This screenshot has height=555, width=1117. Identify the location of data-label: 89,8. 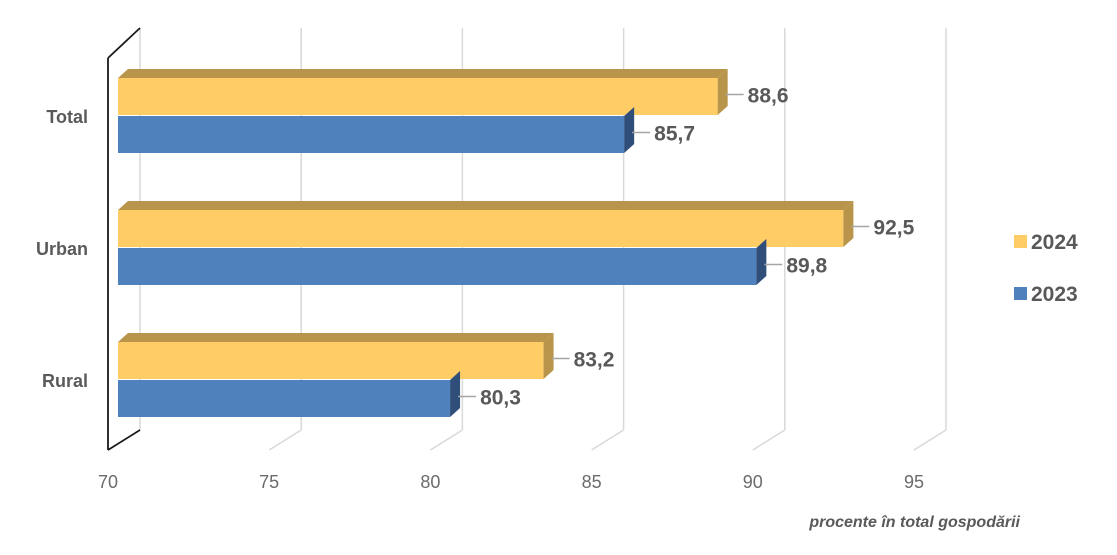
(806, 266).